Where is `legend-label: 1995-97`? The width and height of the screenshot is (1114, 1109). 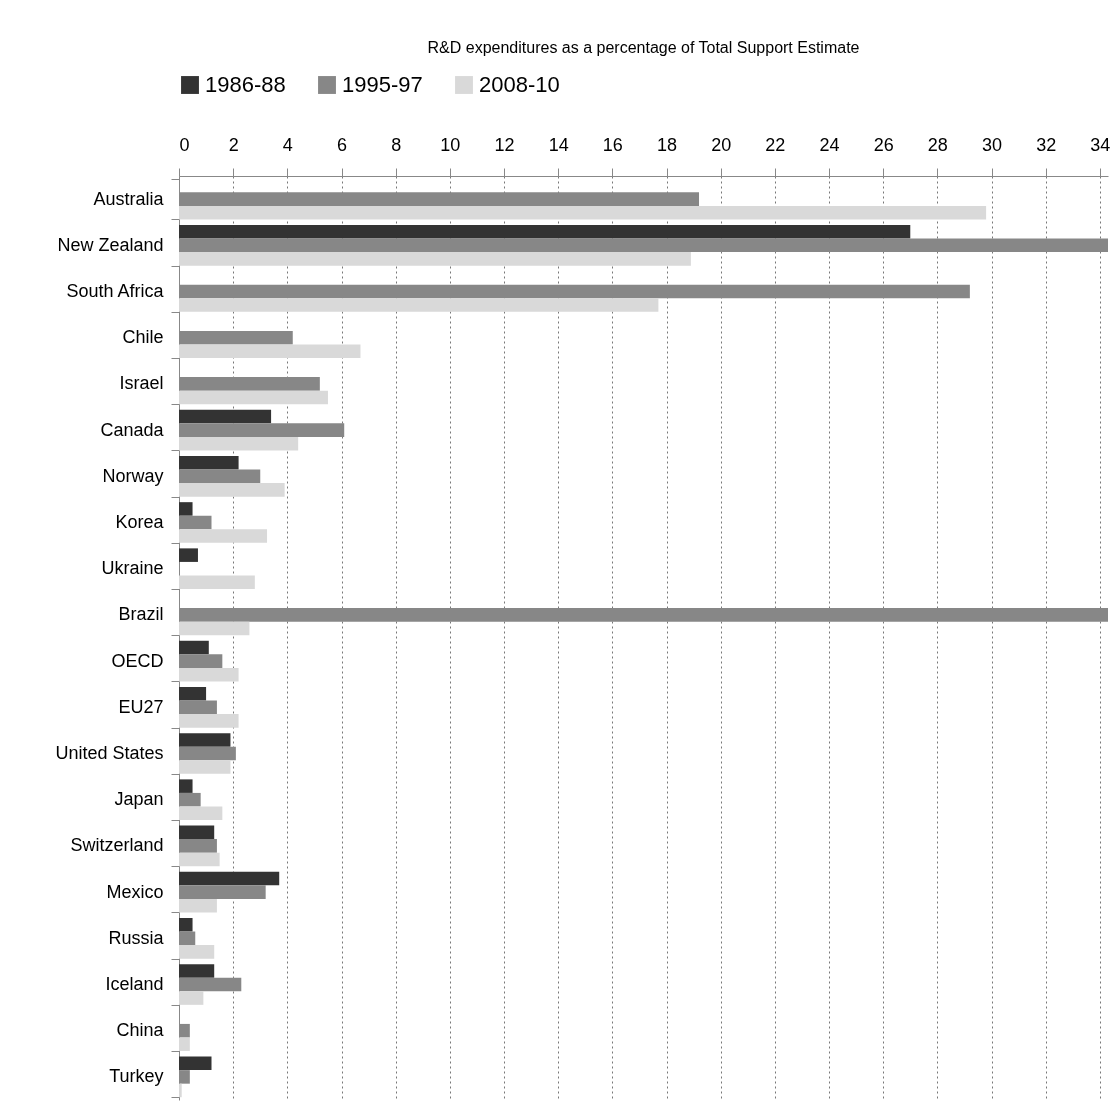
legend-label: 1995-97 is located at coordinates (382, 84).